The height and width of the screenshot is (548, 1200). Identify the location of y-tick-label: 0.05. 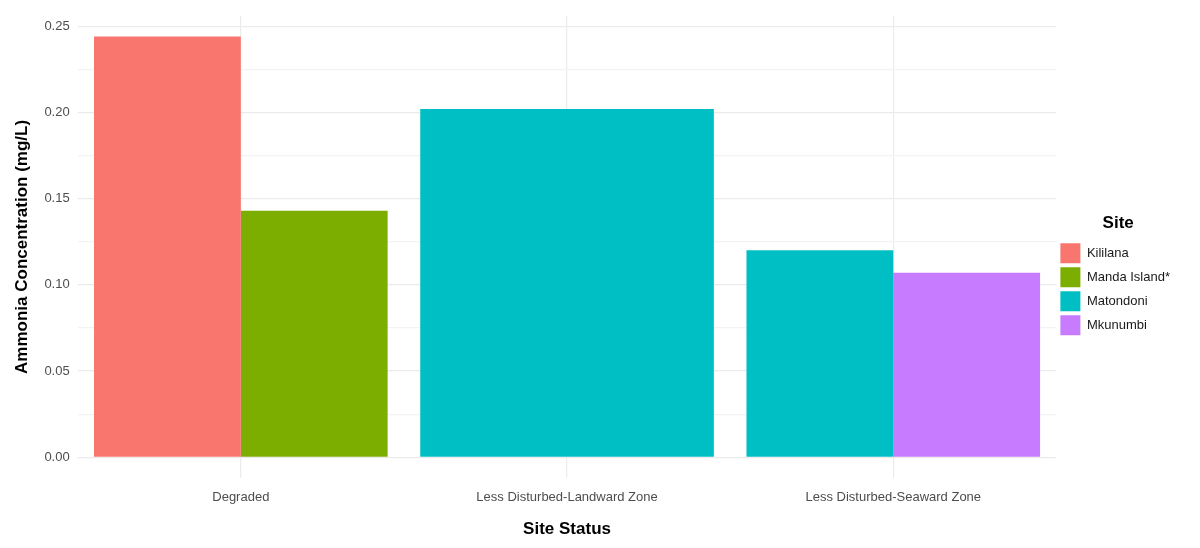
(57, 370).